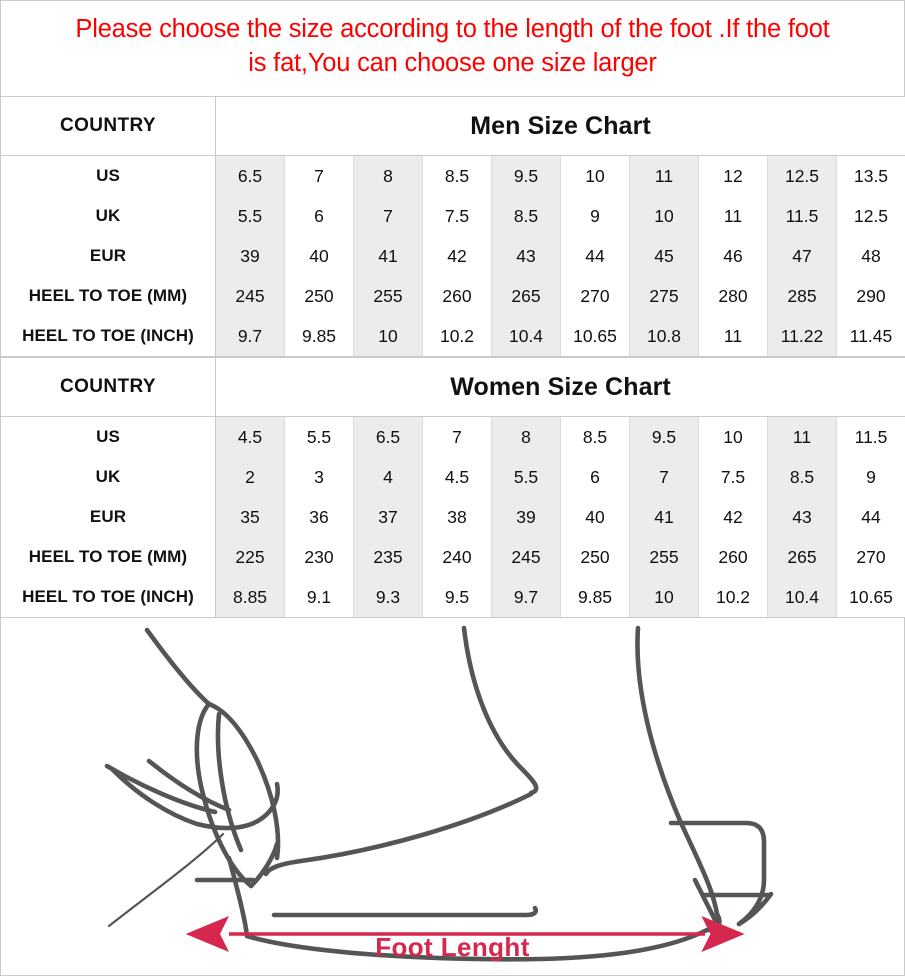 Image resolution: width=905 pixels, height=976 pixels. I want to click on men-eur-3: 42, so click(457, 256).